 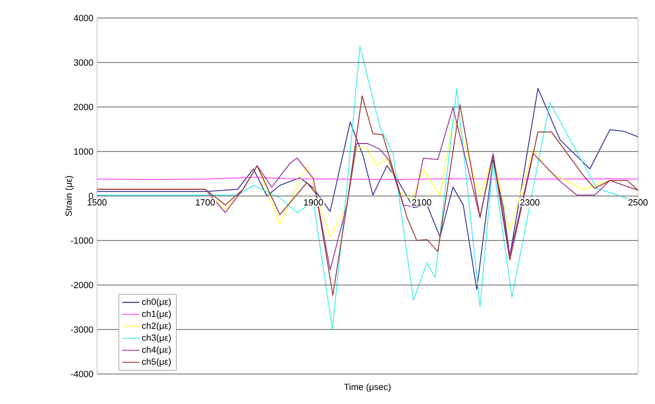 I want to click on y-tick-label: 2000, so click(x=84, y=107).